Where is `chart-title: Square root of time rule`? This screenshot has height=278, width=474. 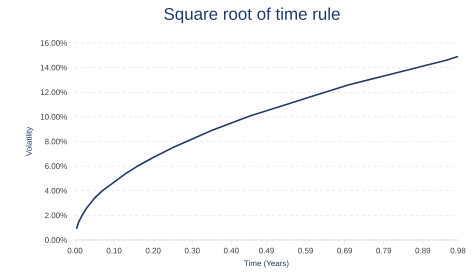 chart-title: Square root of time rule is located at coordinates (252, 16).